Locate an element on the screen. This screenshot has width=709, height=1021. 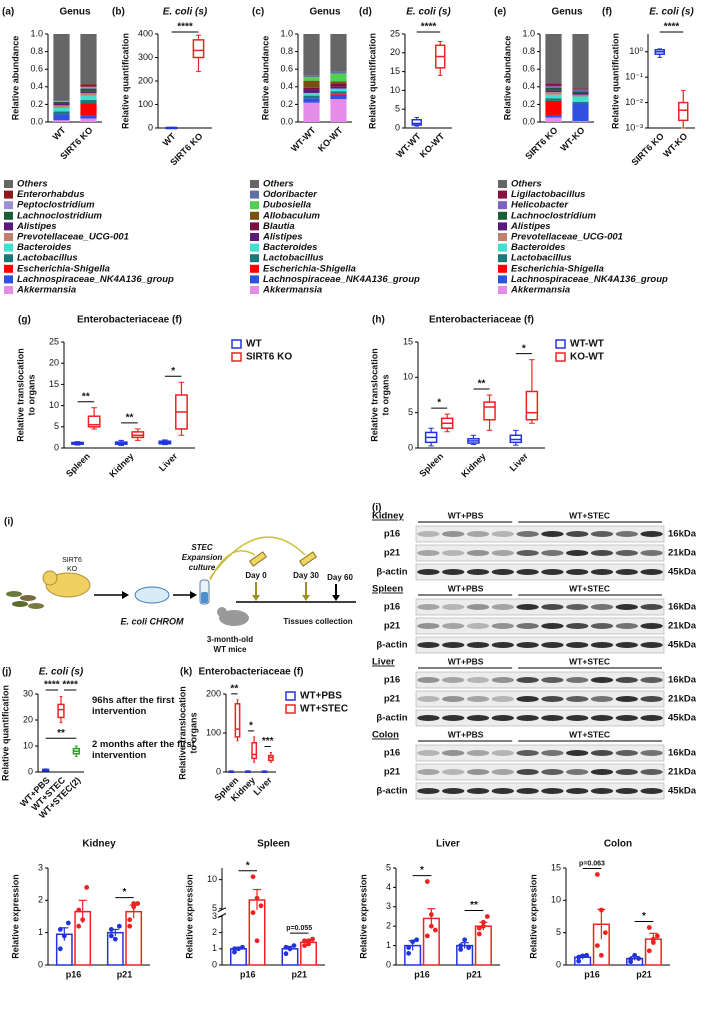
panel-label: (e) is located at coordinates (500, 12).